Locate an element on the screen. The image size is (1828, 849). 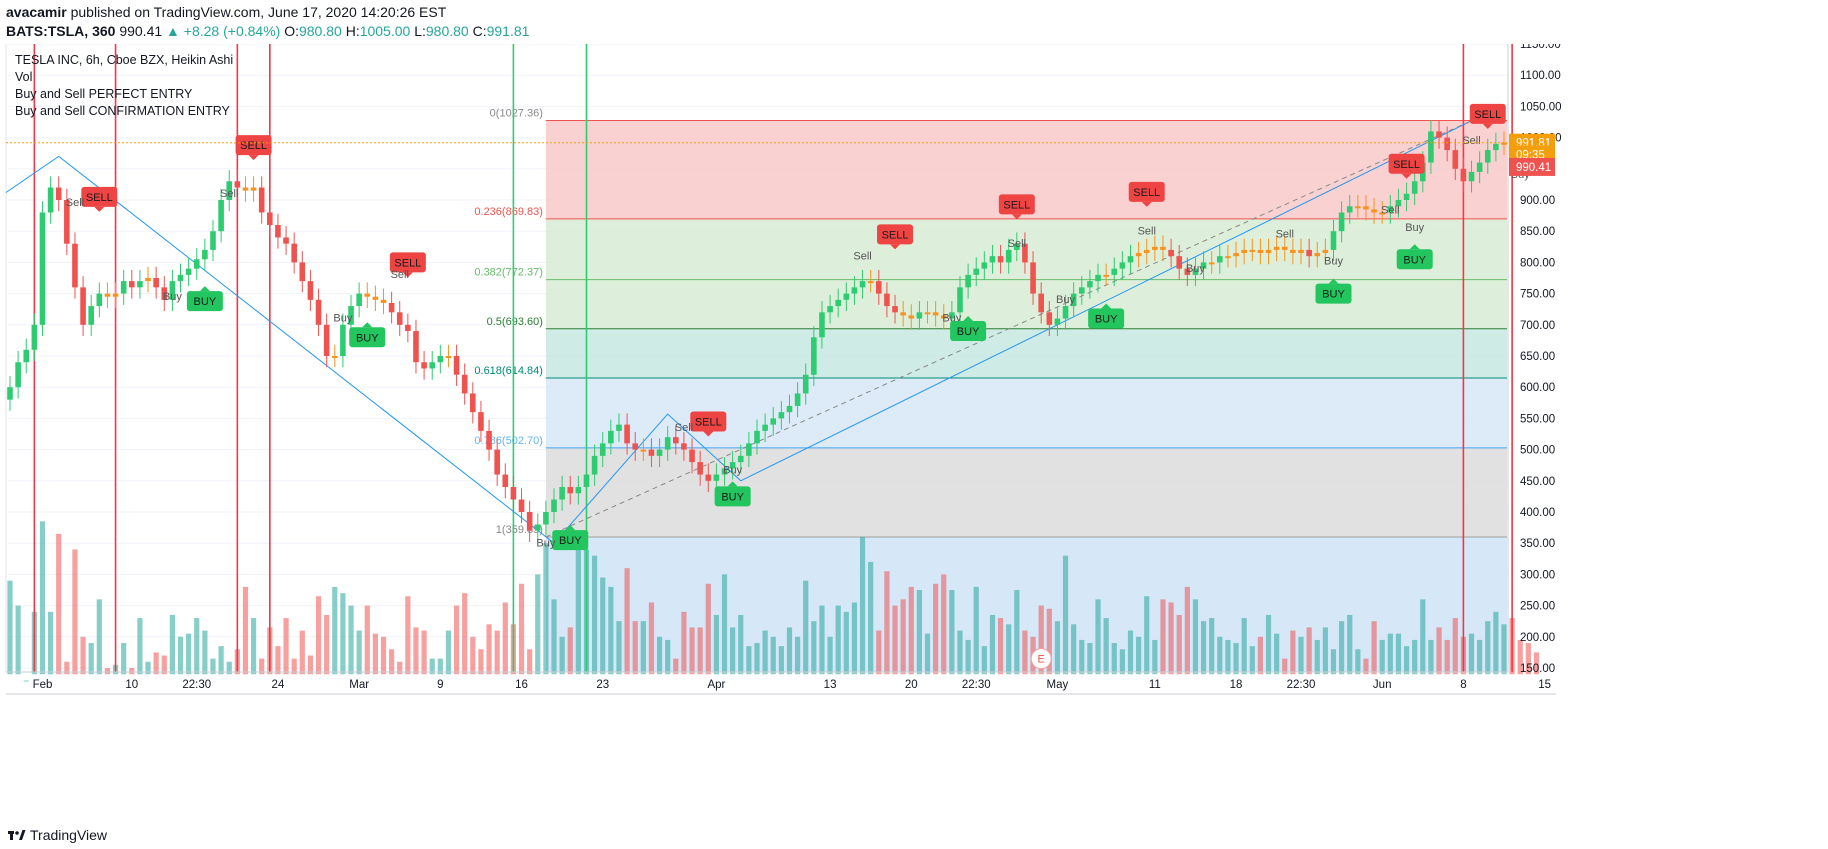
tradingview-logo: TradingView is located at coordinates (57, 835).